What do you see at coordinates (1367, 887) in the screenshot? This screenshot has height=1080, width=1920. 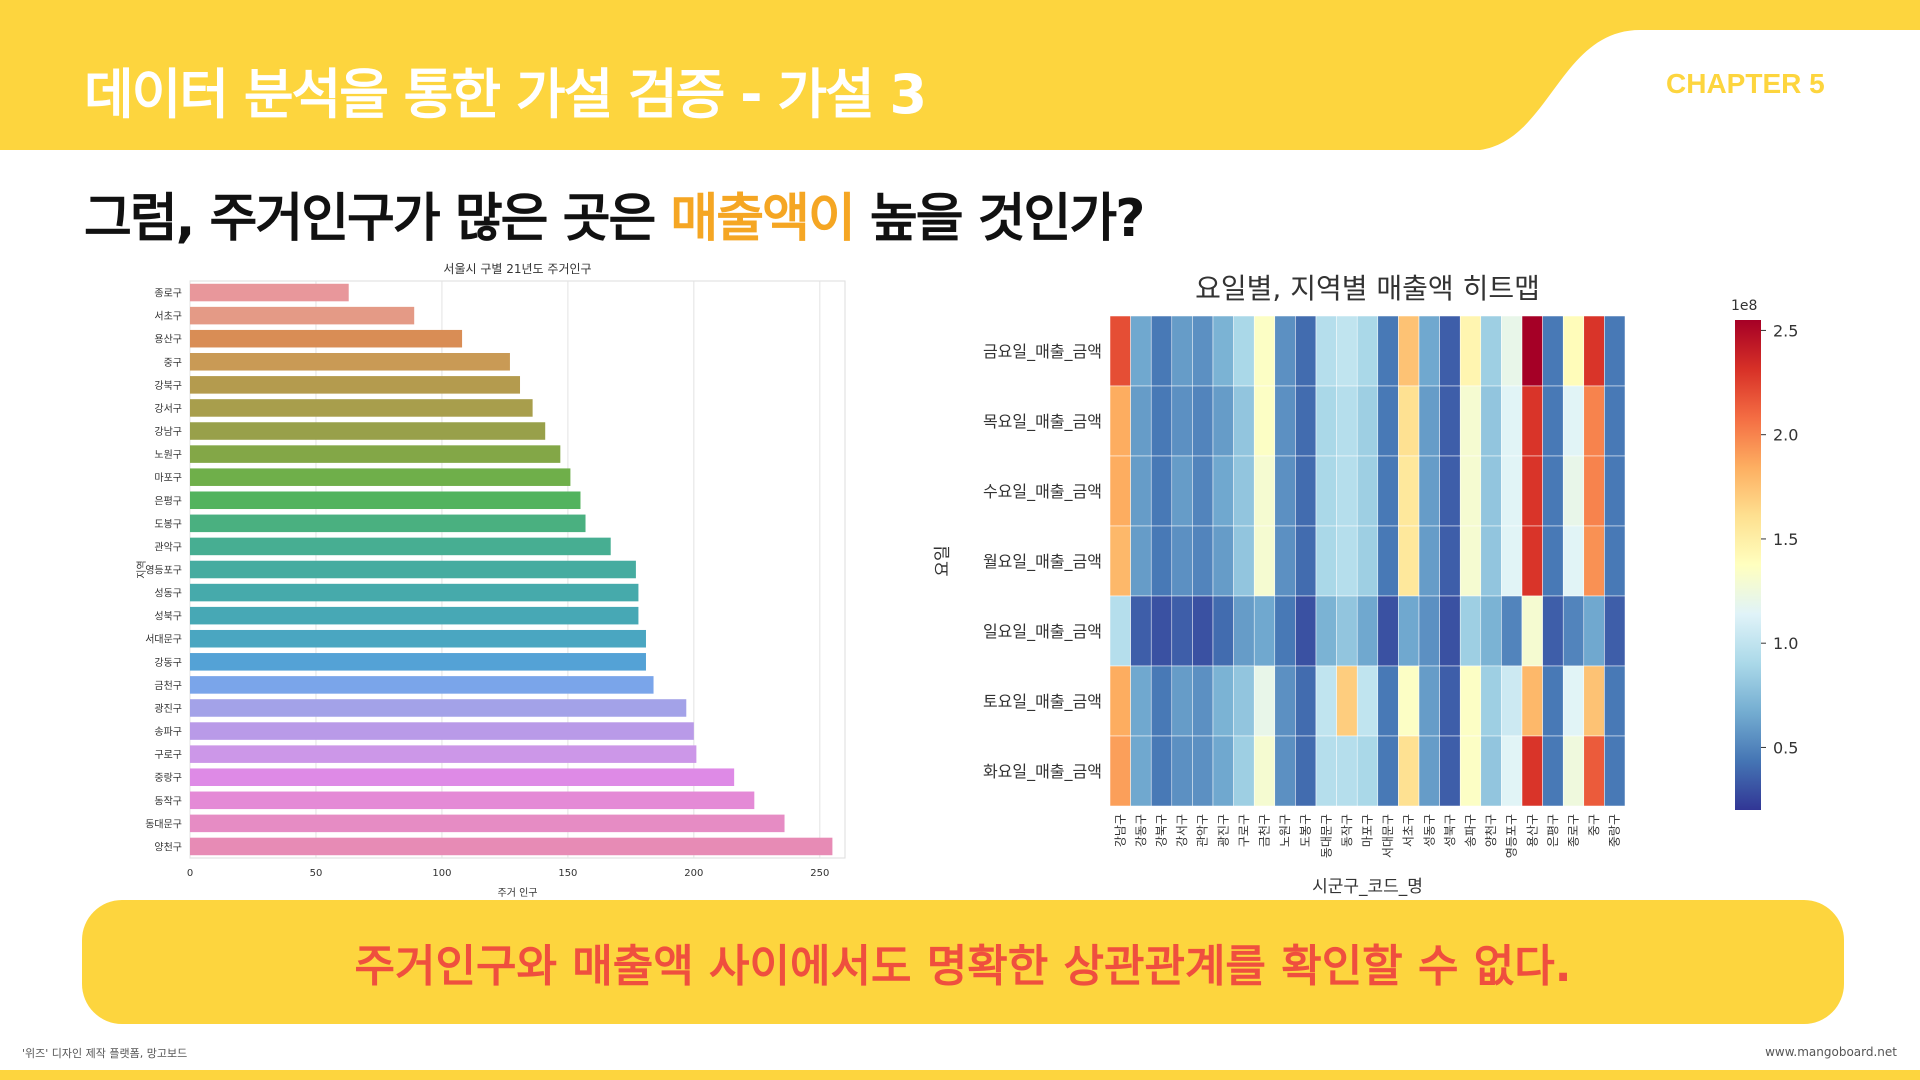 I see `heatmap-x-label: 시군구_코드_명` at bounding box center [1367, 887].